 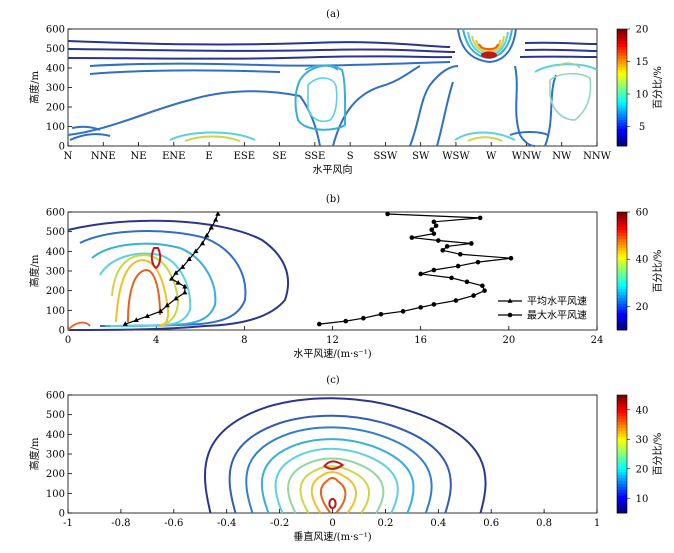 I want to click on colorbar: 20 40 60 百分比/%, so click(x=640, y=269).